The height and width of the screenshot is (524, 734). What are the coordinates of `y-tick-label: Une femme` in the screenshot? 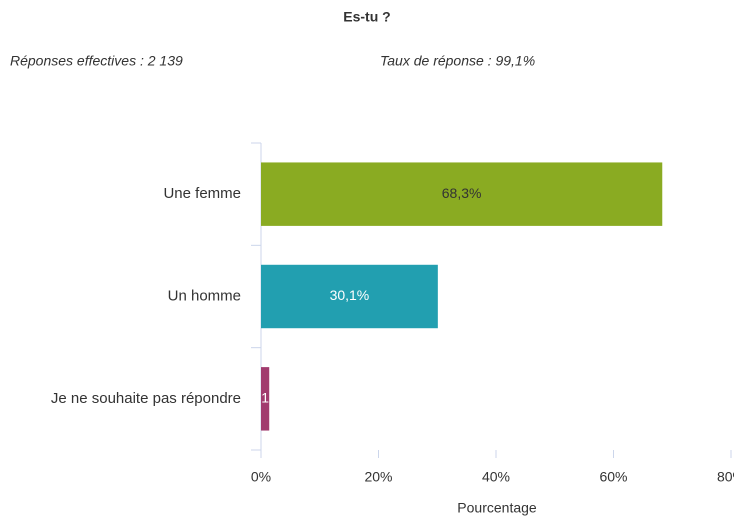 It's located at (202, 193).